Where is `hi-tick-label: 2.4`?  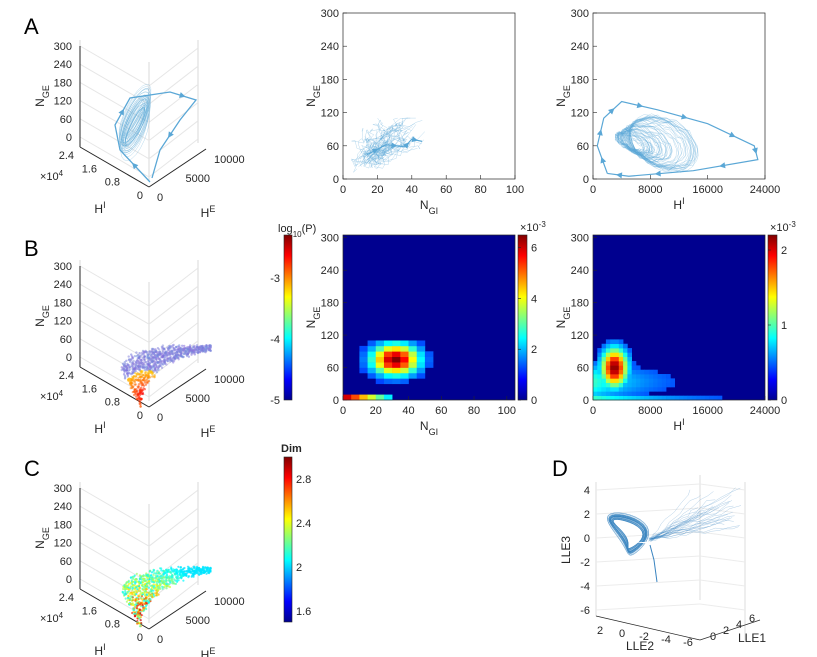
hi-tick-label: 2.4 is located at coordinates (66, 156).